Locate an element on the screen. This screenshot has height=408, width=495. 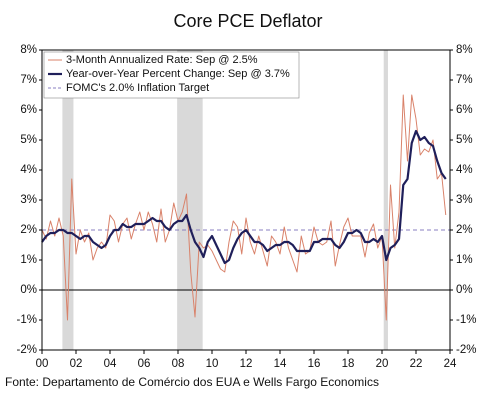
y2-tick-label: 2% is located at coordinates (464, 230).